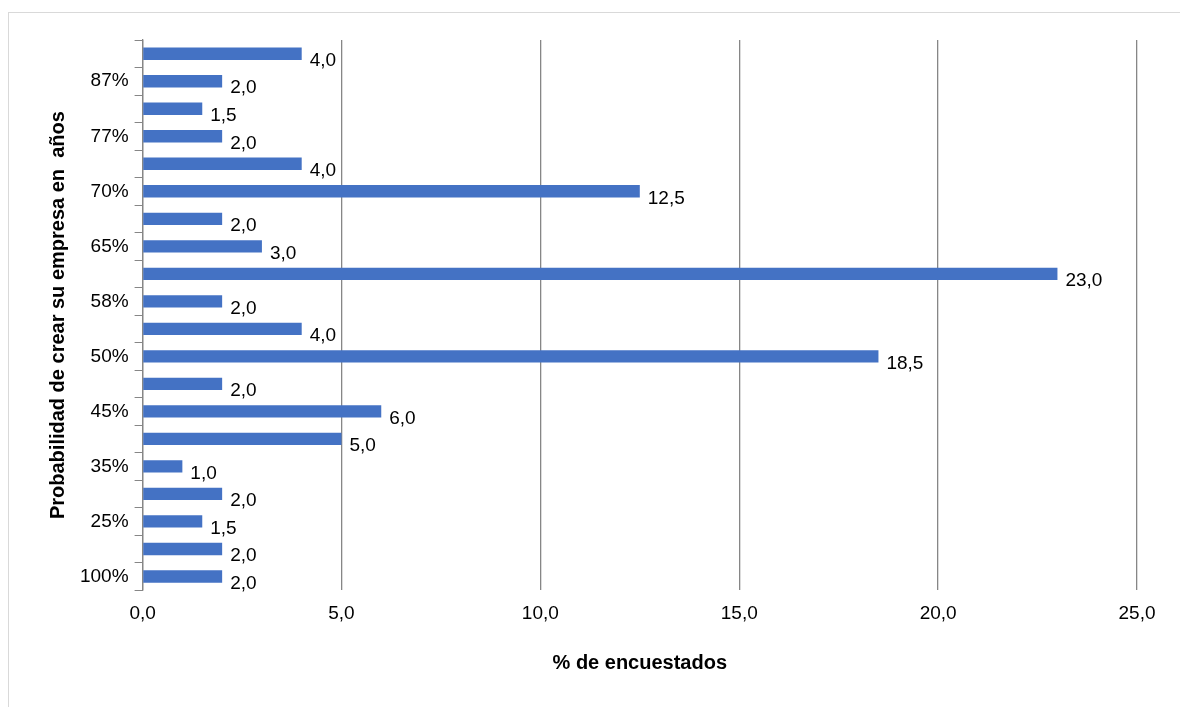 The height and width of the screenshot is (707, 1180). Describe the element at coordinates (203, 472) in the screenshot. I see `data-label: 1,0` at that location.